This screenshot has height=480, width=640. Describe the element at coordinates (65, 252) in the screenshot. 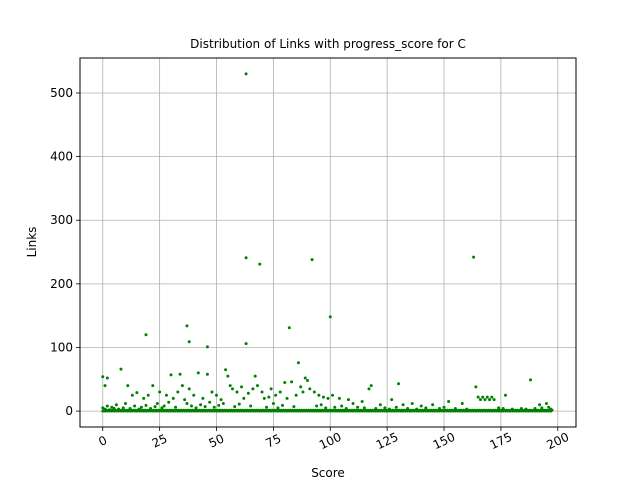

I see `y-axis-ticks: 0 100 200 300 400 500` at that location.